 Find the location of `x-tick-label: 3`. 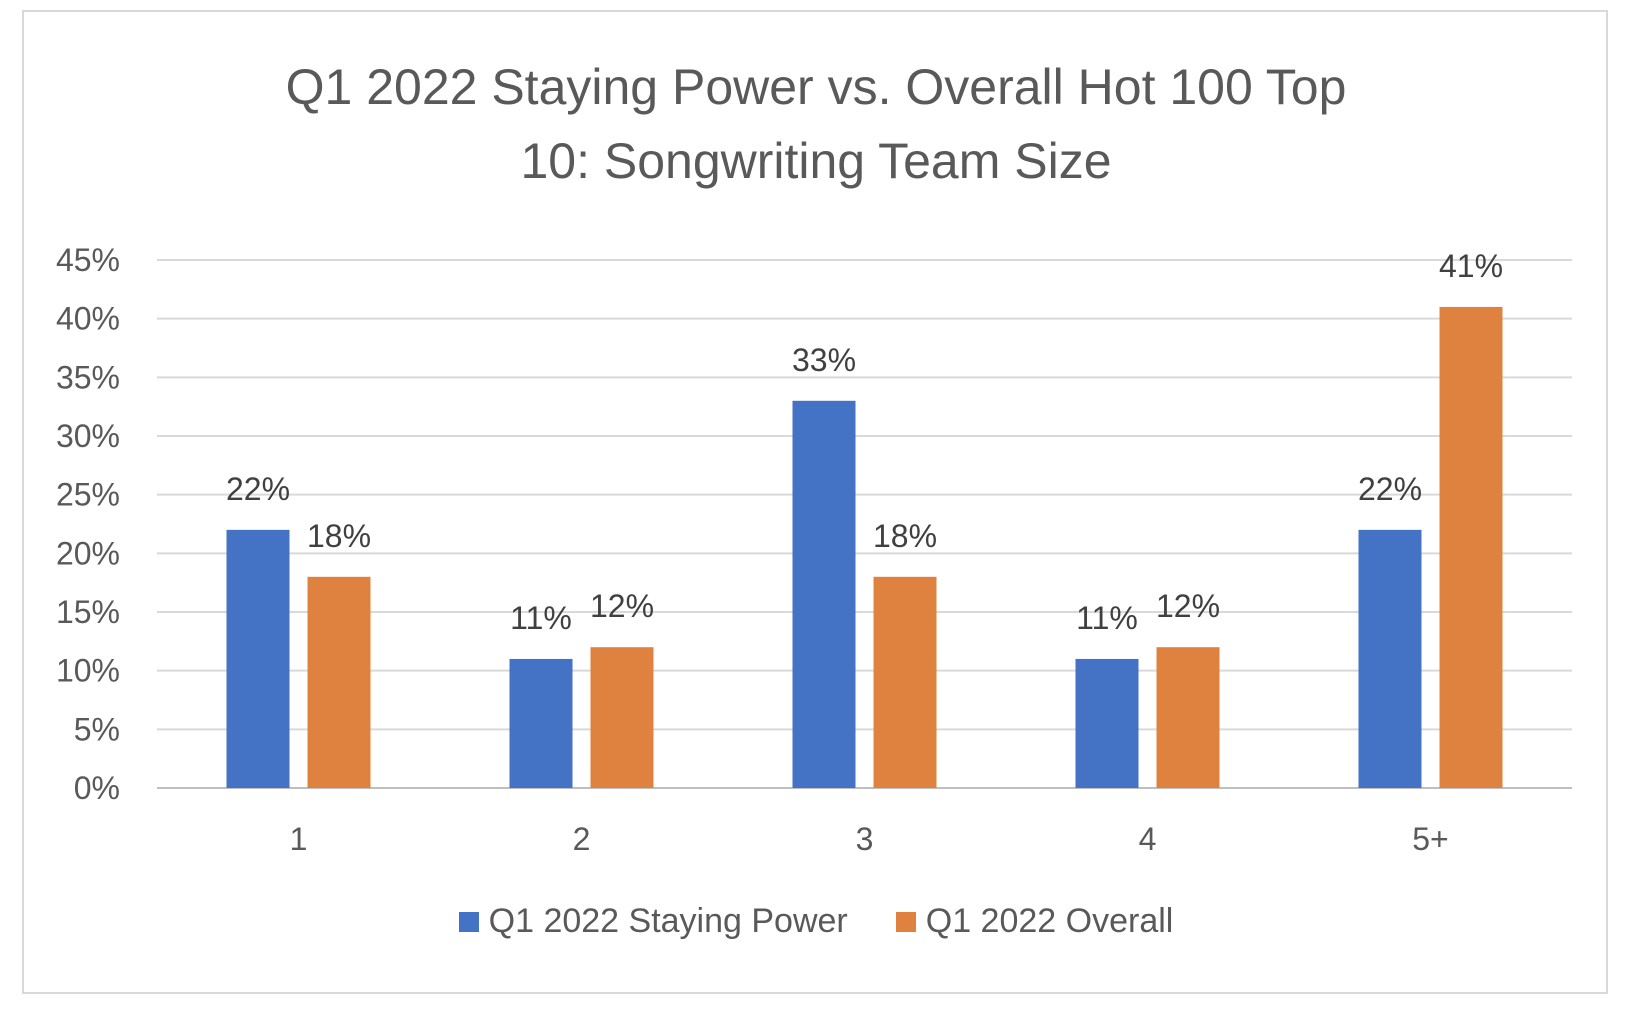

x-tick-label: 3 is located at coordinates (865, 839).